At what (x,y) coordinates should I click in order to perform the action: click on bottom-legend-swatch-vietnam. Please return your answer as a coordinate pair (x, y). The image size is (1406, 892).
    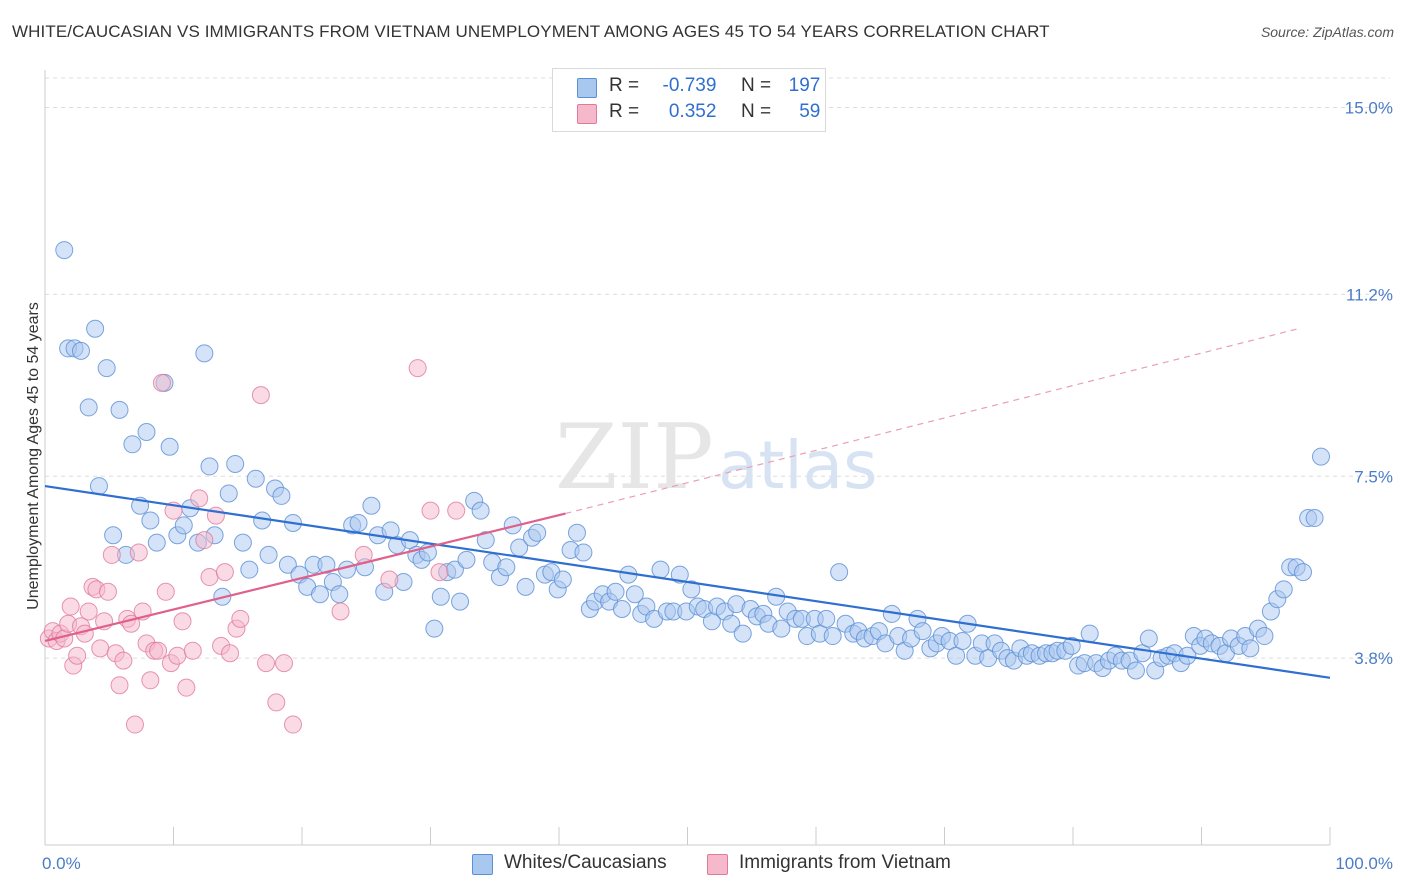
    Looking at the image, I should click on (717, 864).